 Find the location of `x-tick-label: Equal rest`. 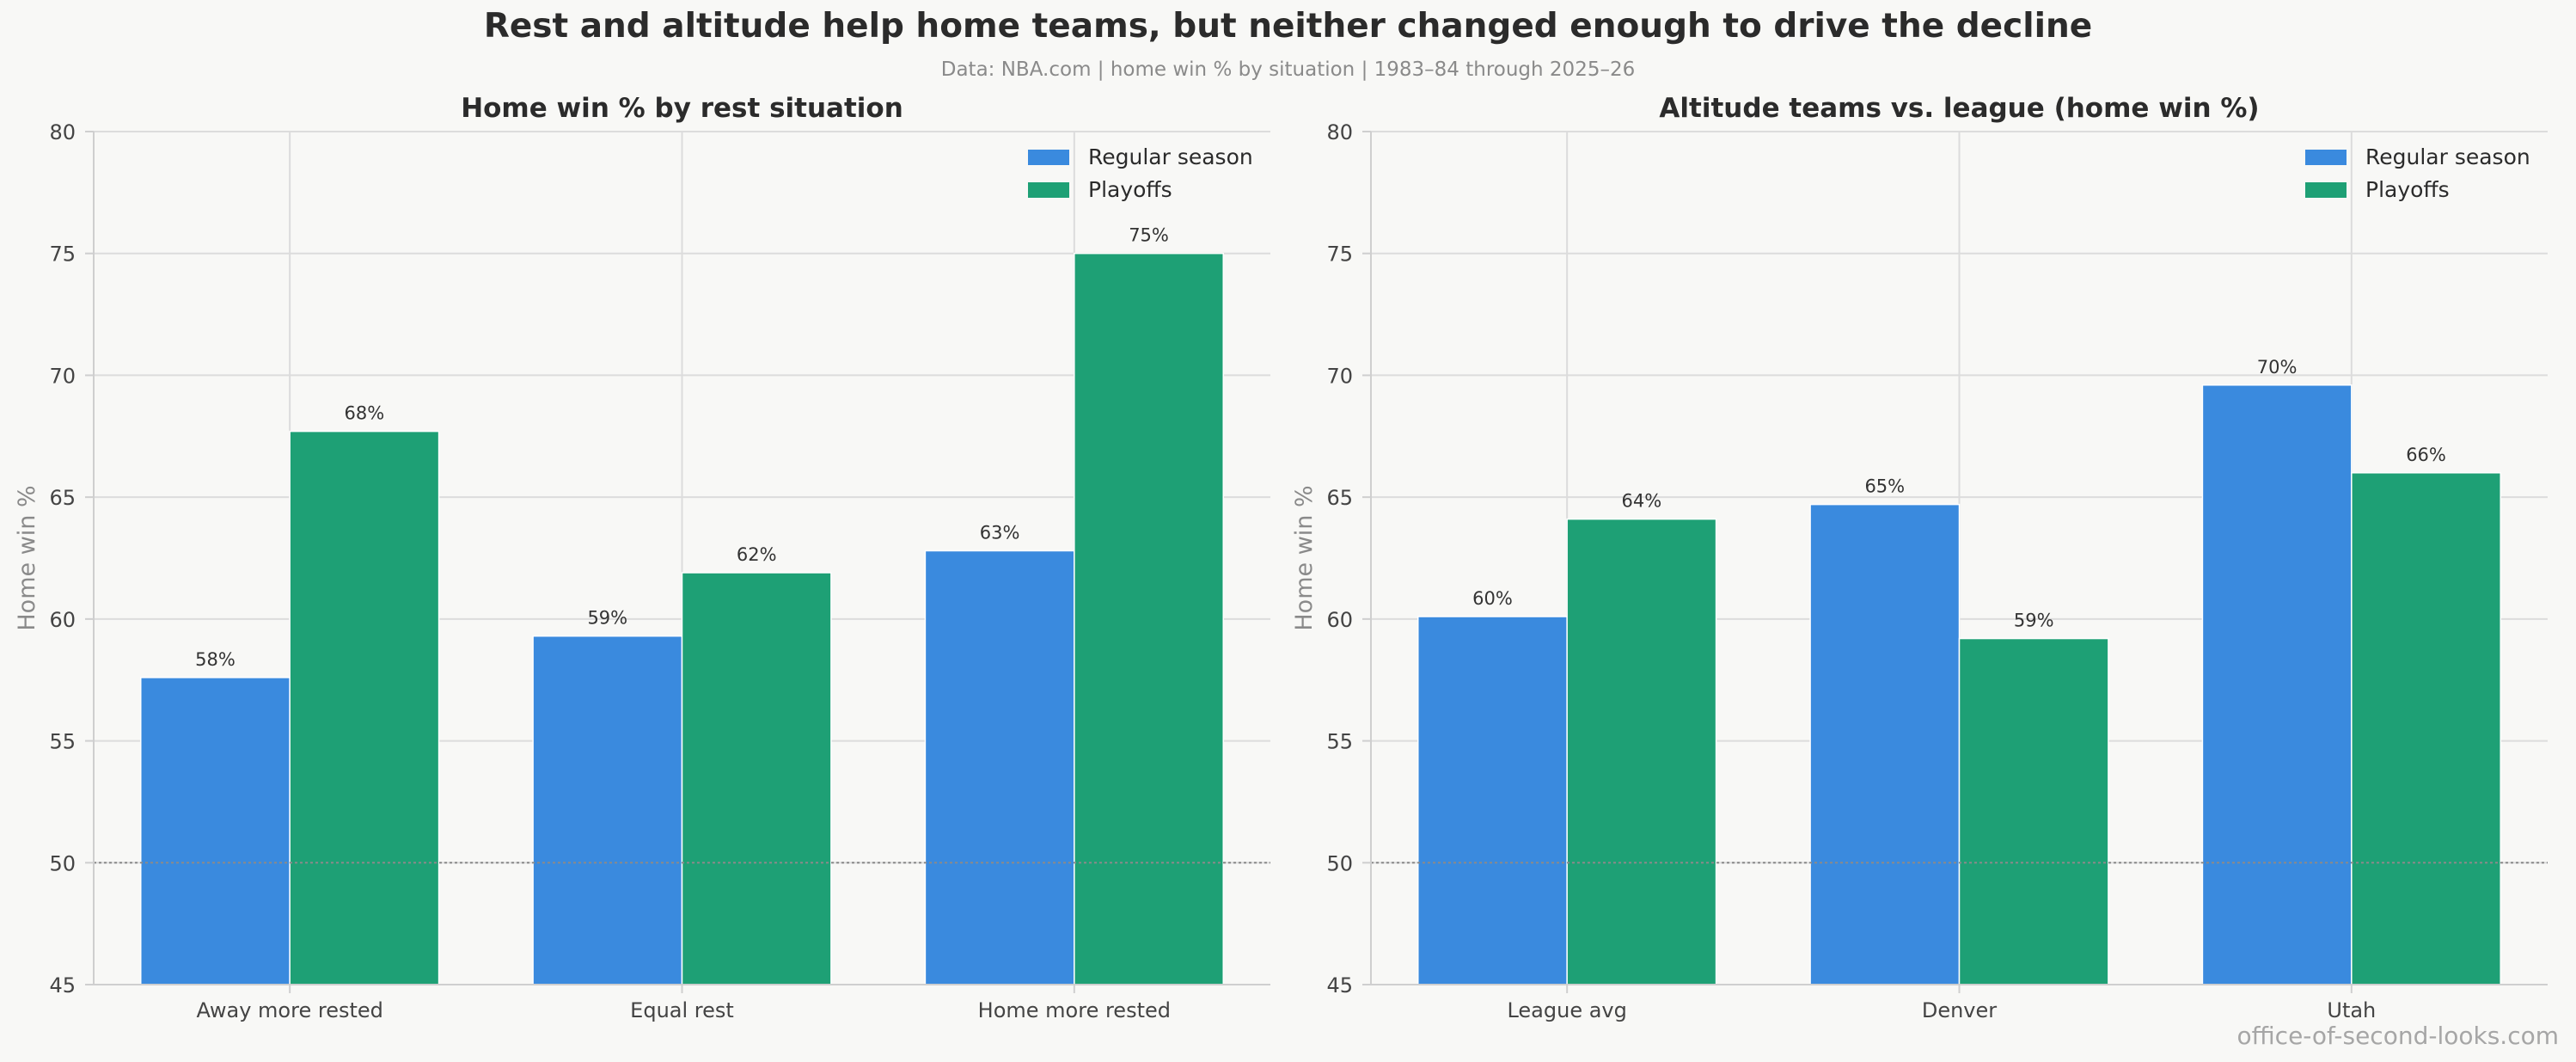

x-tick-label: Equal rest is located at coordinates (682, 1010).